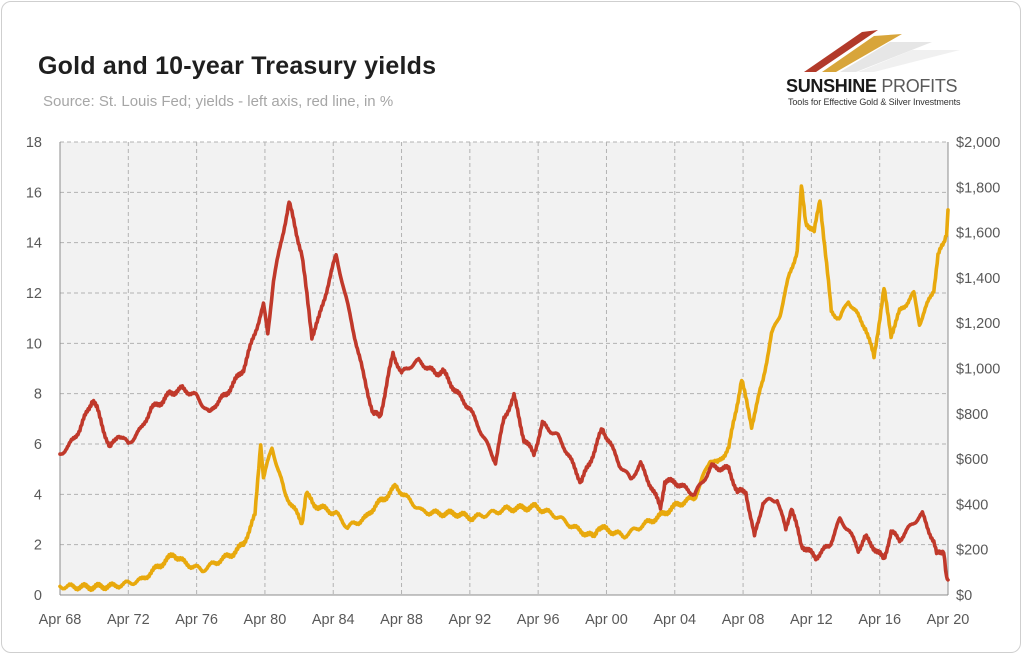  Describe the element at coordinates (978, 279) in the screenshot. I see `right-axis-tick-label: $1,400` at that location.